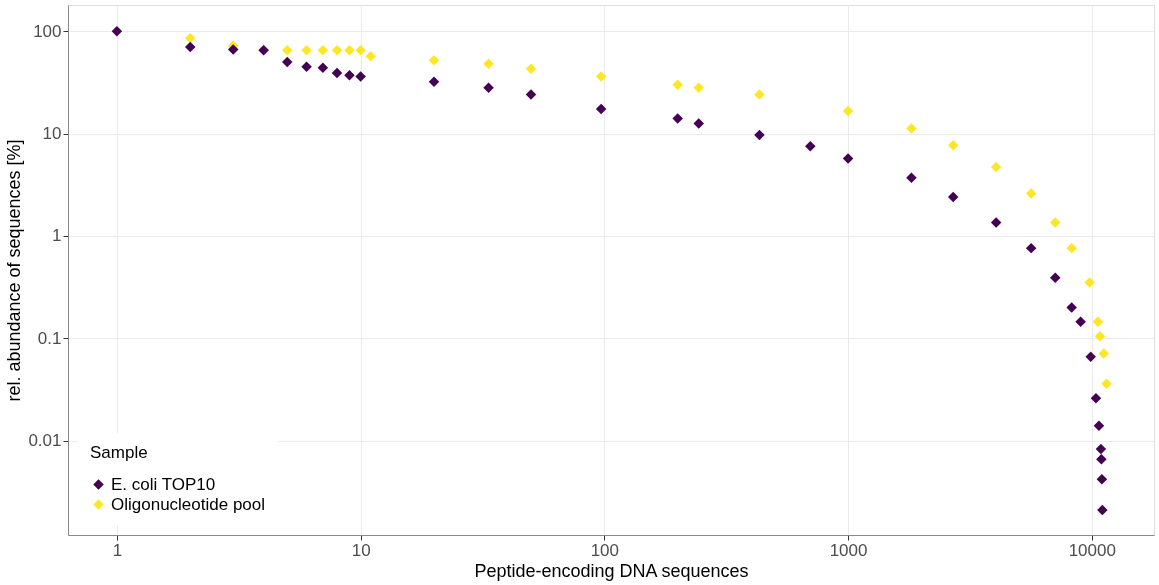 The image size is (1159, 585). Describe the element at coordinates (1092, 550) in the screenshot. I see `x-tick-label: 10000` at that location.